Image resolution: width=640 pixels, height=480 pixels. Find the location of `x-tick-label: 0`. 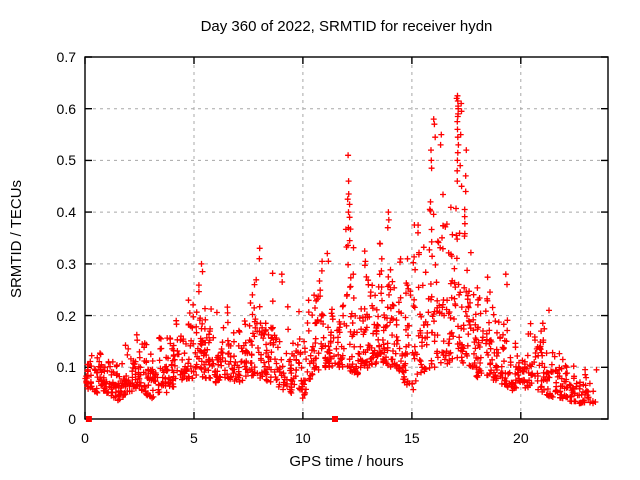

x-tick-label: 0 is located at coordinates (85, 438).